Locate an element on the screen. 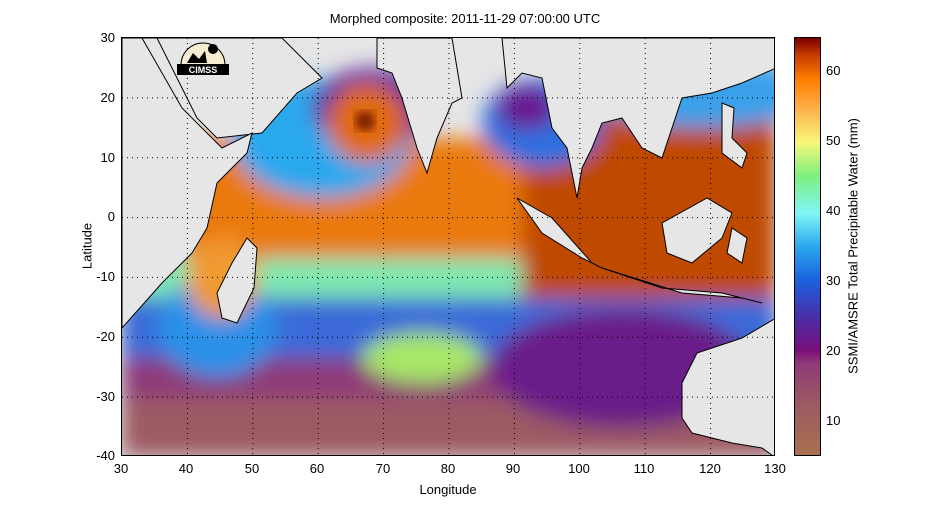 Image resolution: width=930 pixels, height=511 pixels. y-tick: -40 is located at coordinates (105, 455).